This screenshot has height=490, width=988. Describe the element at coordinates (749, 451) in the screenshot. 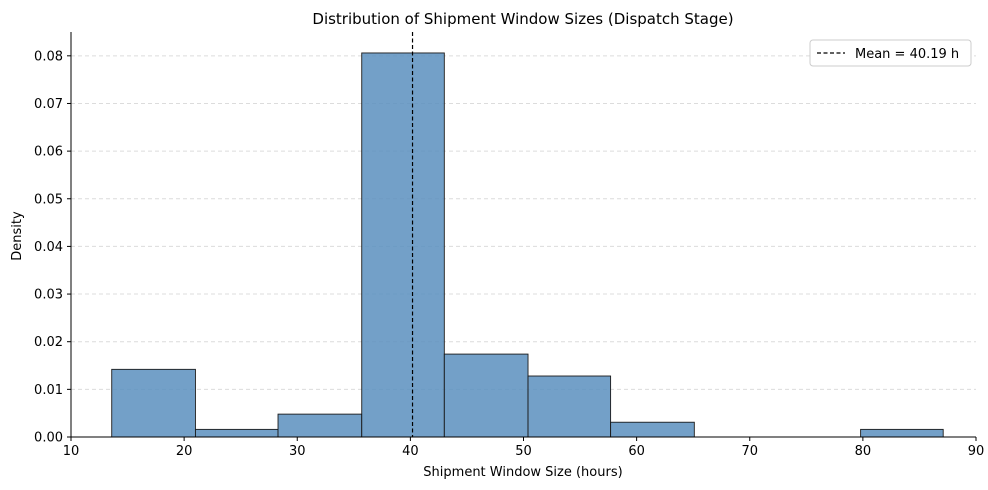

I see `x-tick-label-6: 70` at that location.